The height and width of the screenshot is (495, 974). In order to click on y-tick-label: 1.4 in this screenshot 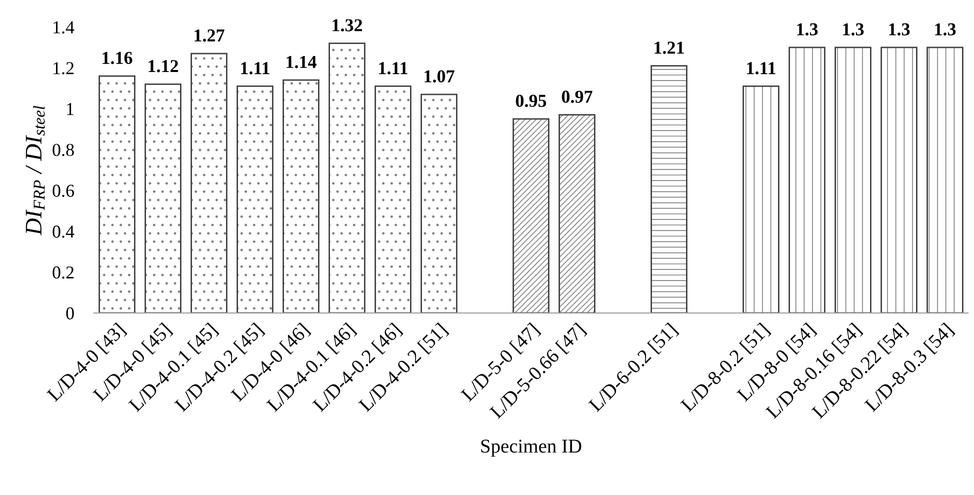, I will do `click(64, 27)`.